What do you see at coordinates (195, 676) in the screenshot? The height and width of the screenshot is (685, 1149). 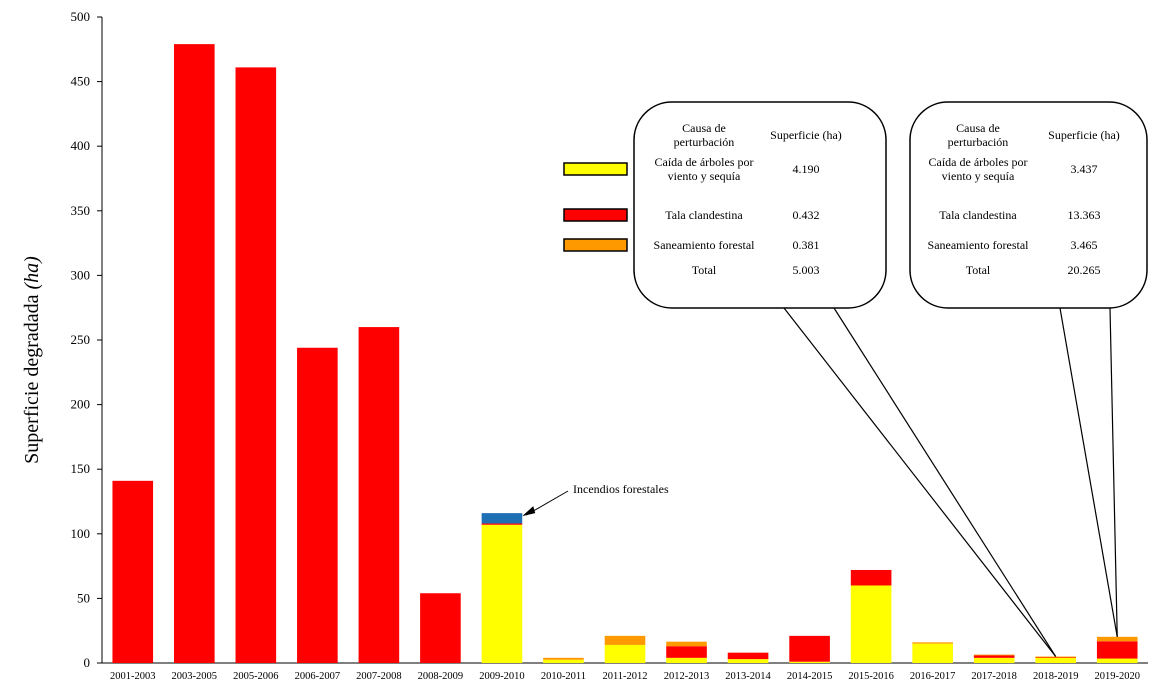 I see `x-tick-label: 2003-2005` at bounding box center [195, 676].